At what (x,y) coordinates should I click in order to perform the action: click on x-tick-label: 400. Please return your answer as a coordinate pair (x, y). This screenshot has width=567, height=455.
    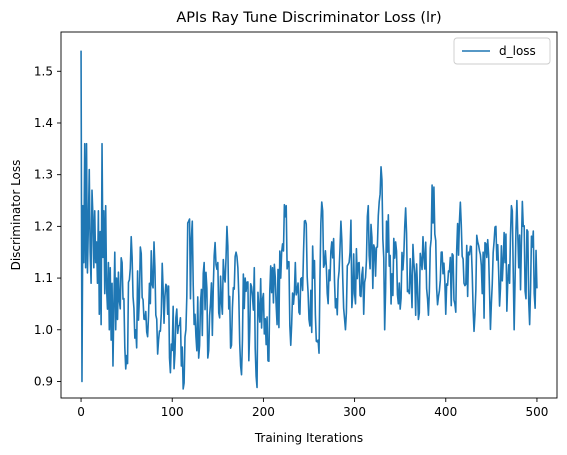
    Looking at the image, I should click on (445, 412).